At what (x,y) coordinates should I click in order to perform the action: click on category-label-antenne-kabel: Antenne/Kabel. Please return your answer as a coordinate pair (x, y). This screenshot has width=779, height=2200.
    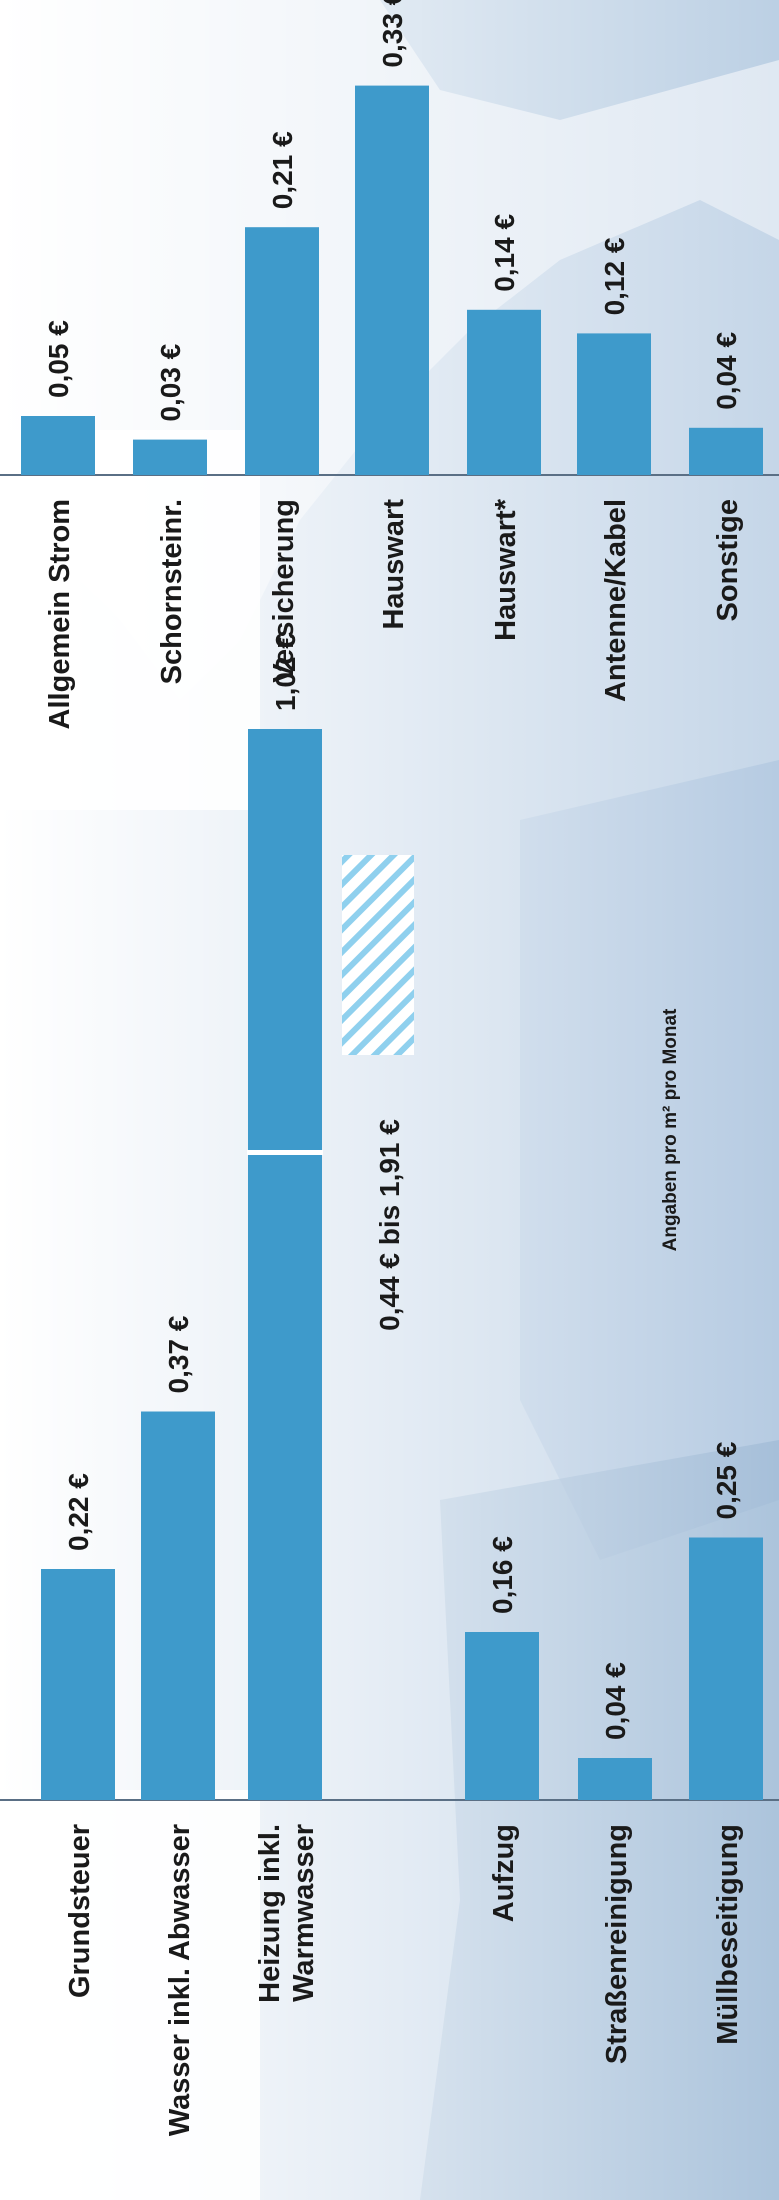
    Looking at the image, I should click on (616, 600).